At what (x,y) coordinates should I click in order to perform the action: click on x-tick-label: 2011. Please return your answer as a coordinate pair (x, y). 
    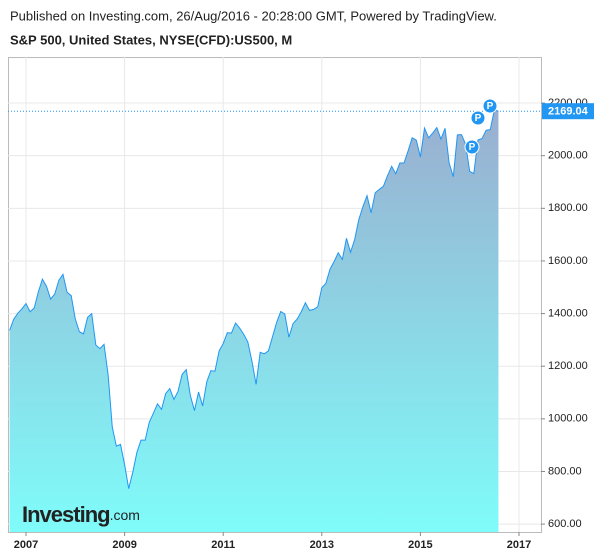
    Looking at the image, I should click on (223, 545).